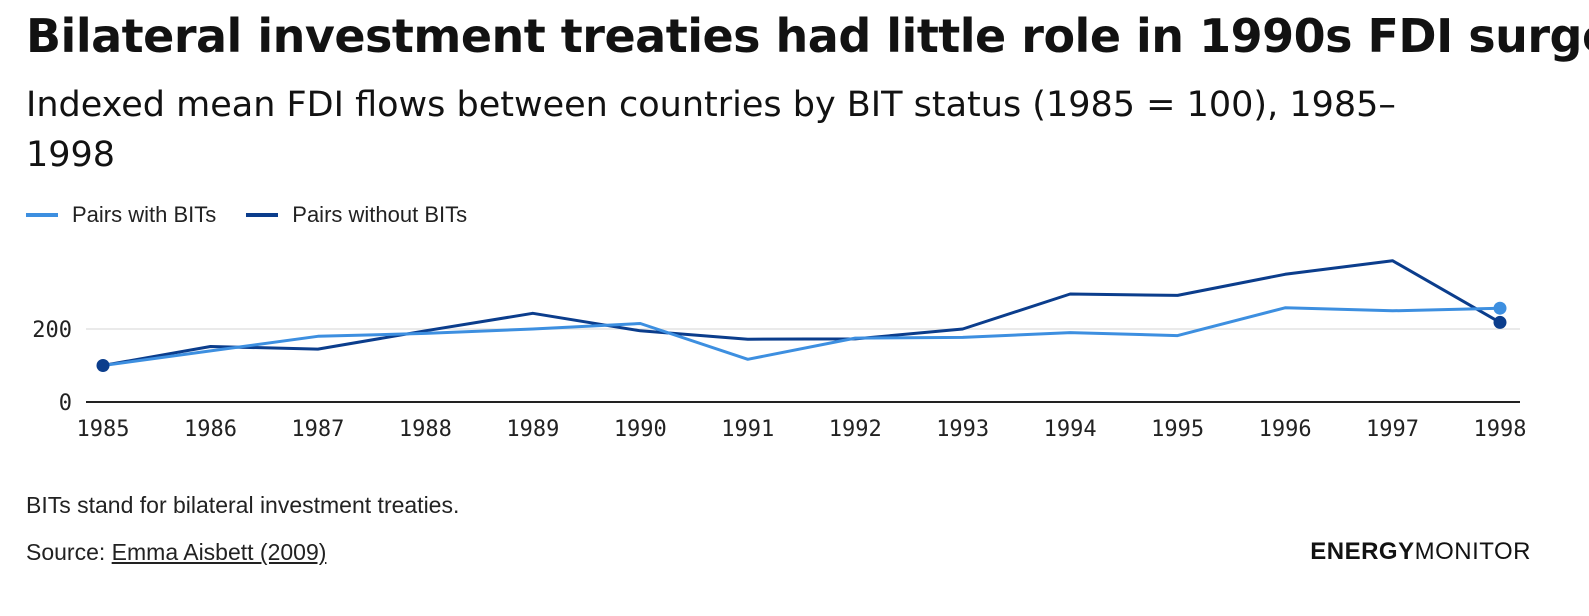 Image resolution: width=1589 pixels, height=616 pixels. Describe the element at coordinates (52, 330) in the screenshot. I see `y-tick-label-200: 200` at that location.